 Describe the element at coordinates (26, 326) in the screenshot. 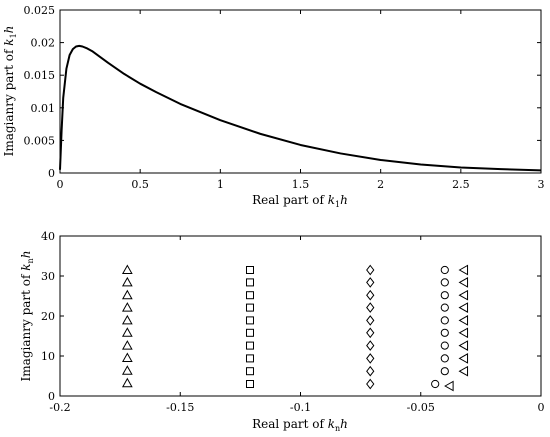

I see `bottom-y-label-main: Imagianry part of` at that location.